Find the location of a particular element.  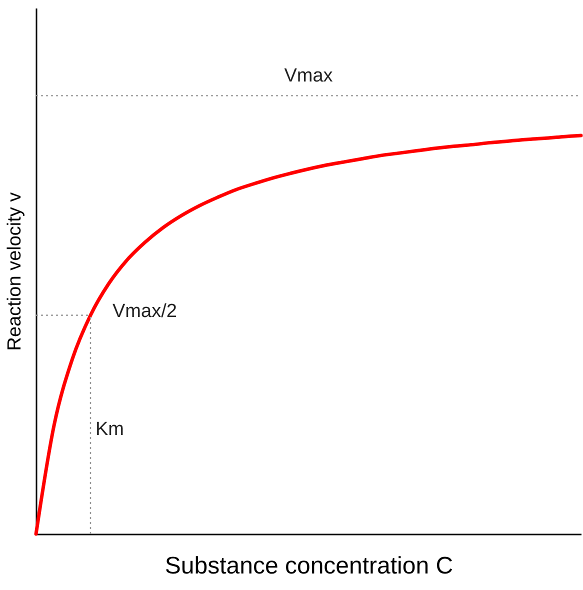

ref-line-label: Vmax is located at coordinates (309, 76).